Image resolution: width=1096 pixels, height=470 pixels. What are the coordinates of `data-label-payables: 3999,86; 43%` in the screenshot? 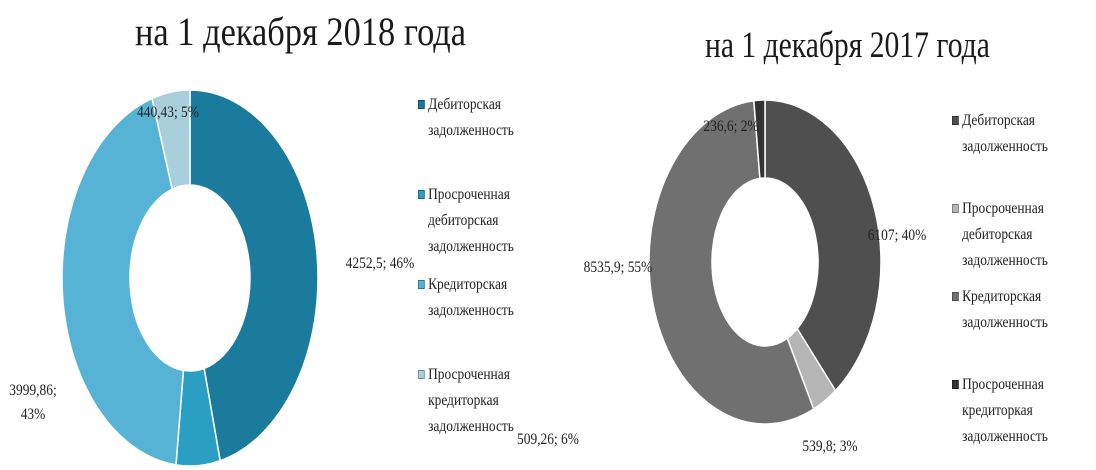 It's located at (32, 402).